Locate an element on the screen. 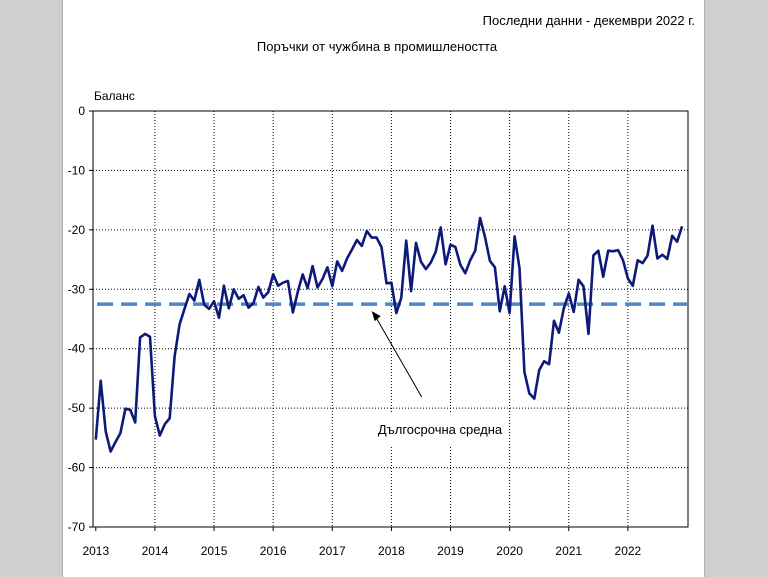  panel-border-right is located at coordinates (704, 288).